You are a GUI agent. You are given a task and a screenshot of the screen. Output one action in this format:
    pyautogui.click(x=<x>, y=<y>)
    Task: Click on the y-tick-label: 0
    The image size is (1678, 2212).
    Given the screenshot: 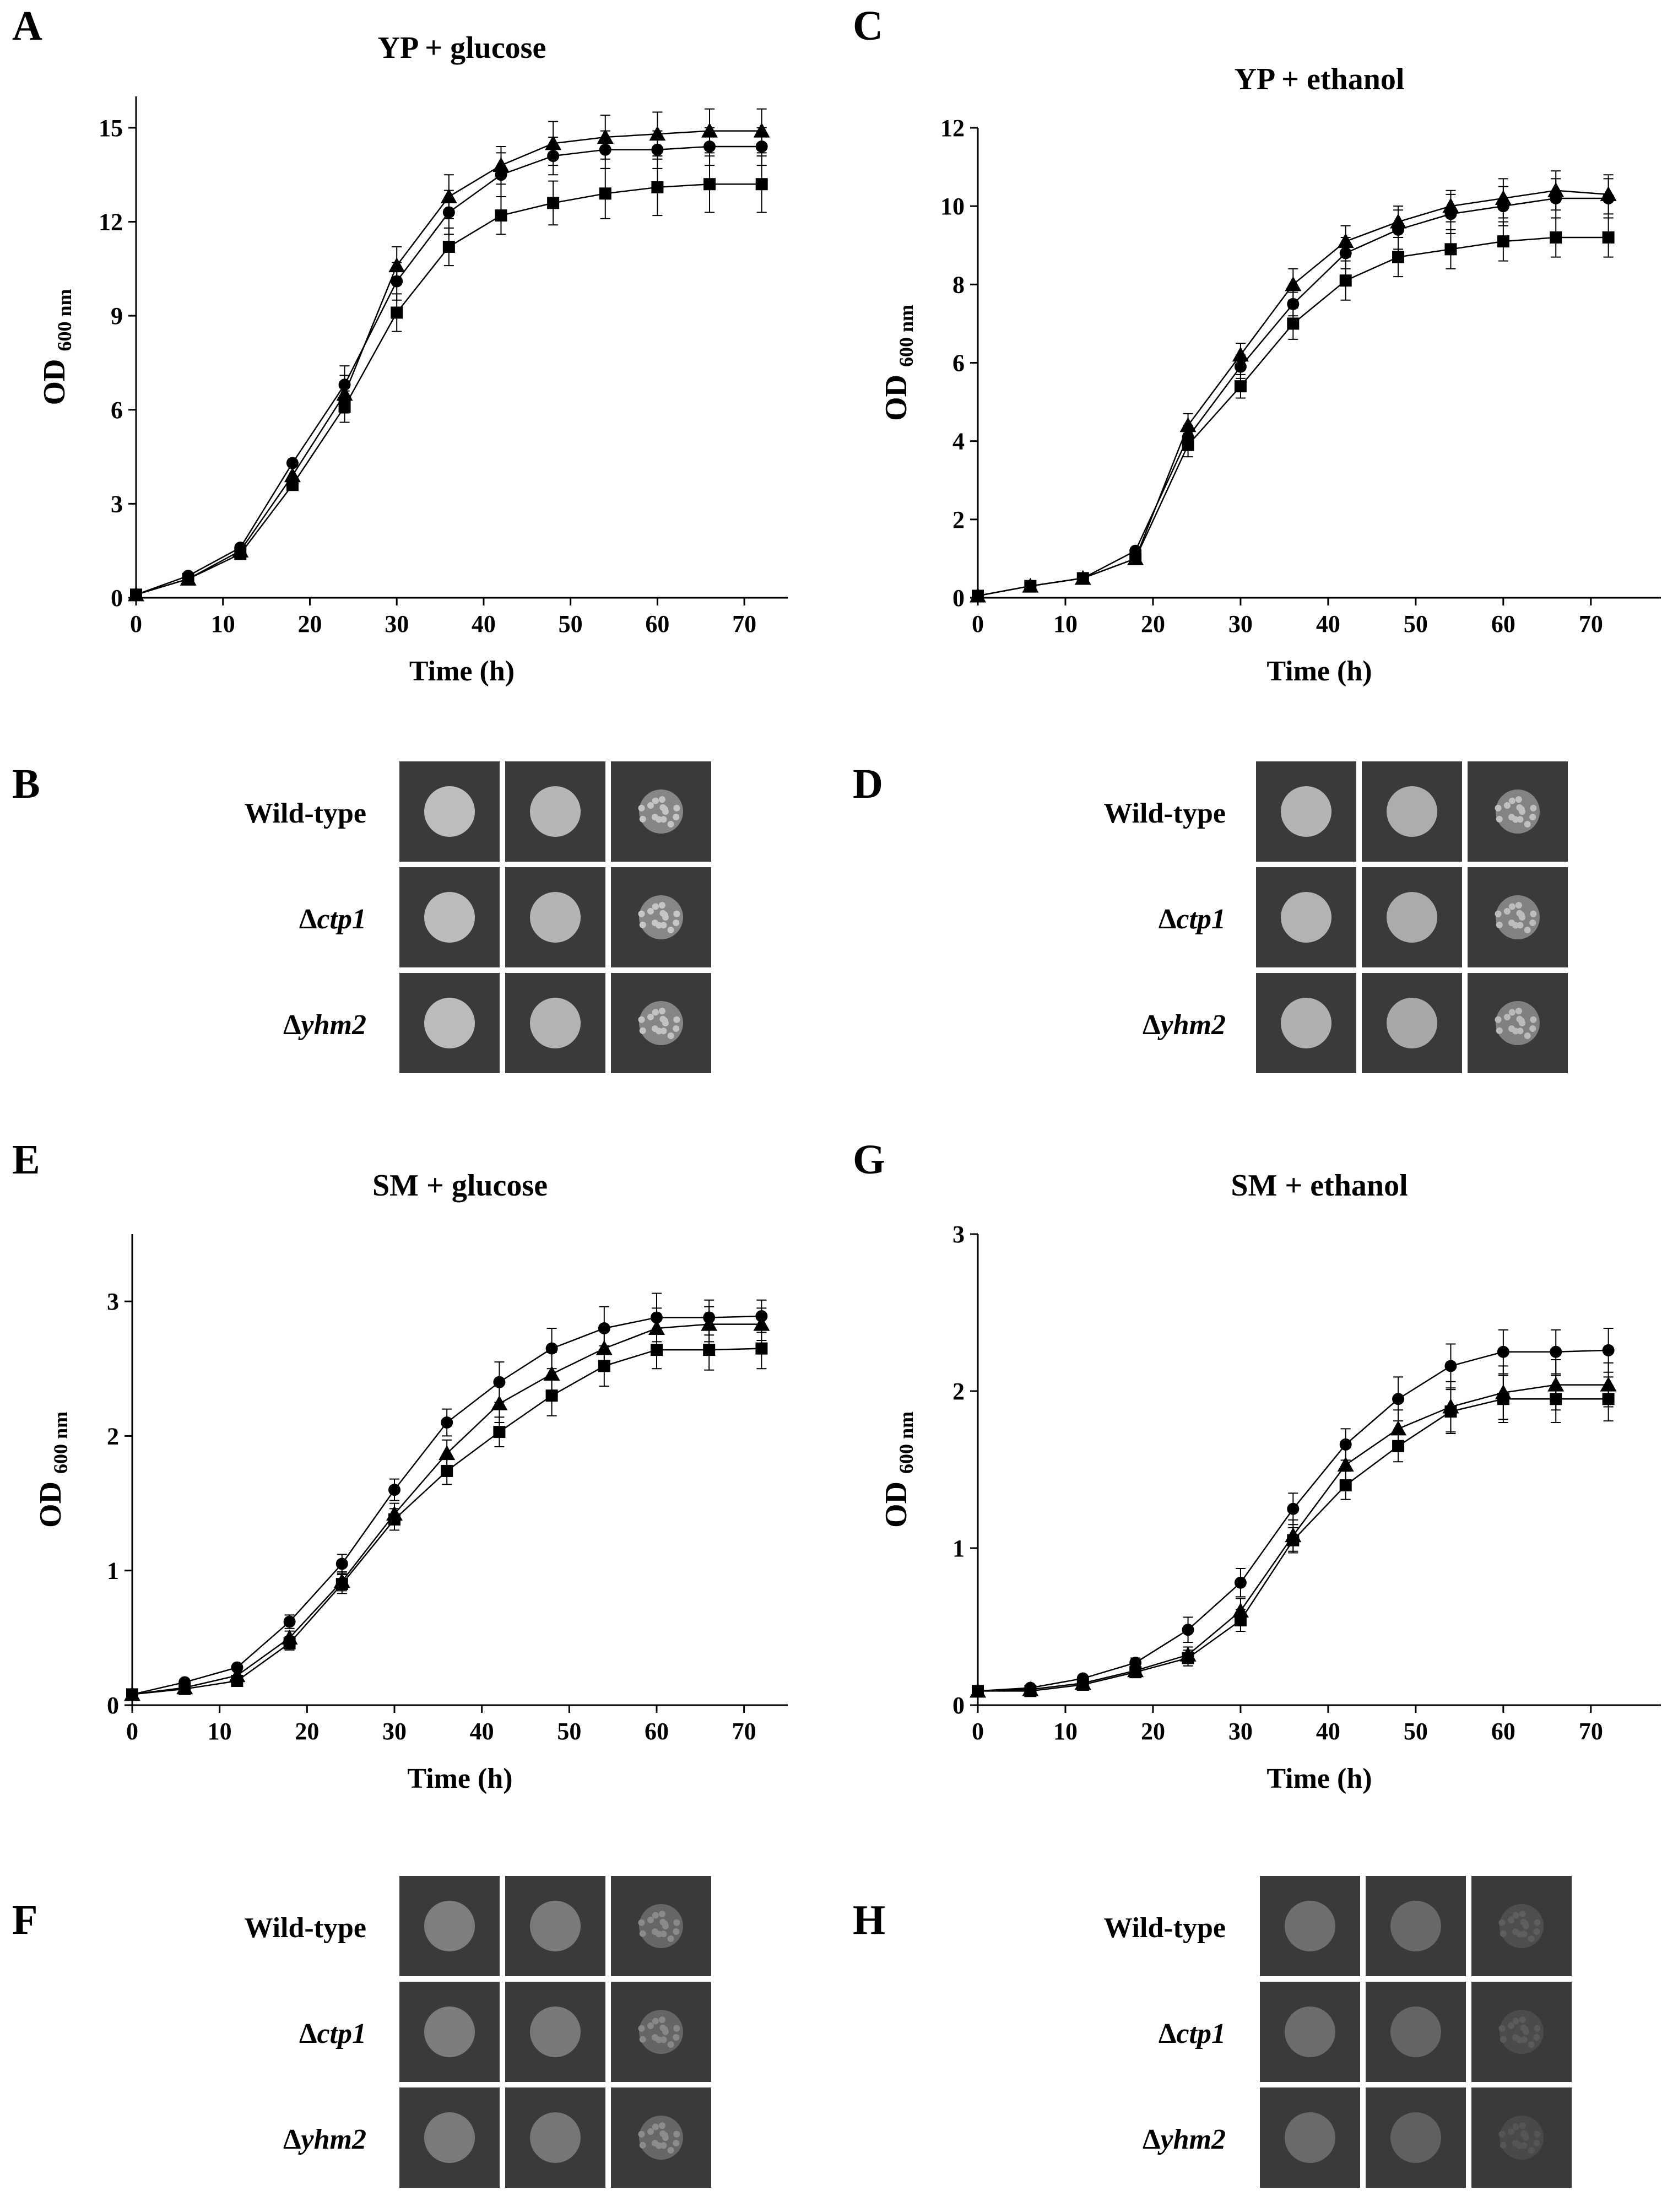 What is the action you would take?
    pyautogui.click(x=959, y=599)
    